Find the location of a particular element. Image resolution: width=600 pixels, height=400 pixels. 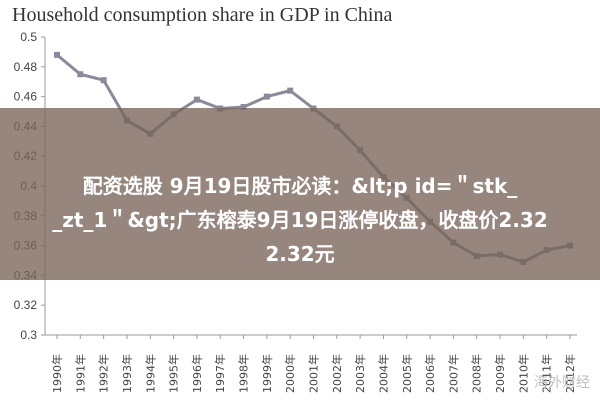

x-tick-label: 1997年 is located at coordinates (220, 373).